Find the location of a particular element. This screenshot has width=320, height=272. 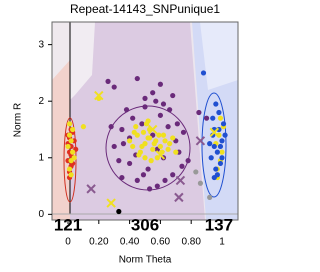

y-tick-label: 1 is located at coordinates (41, 157).